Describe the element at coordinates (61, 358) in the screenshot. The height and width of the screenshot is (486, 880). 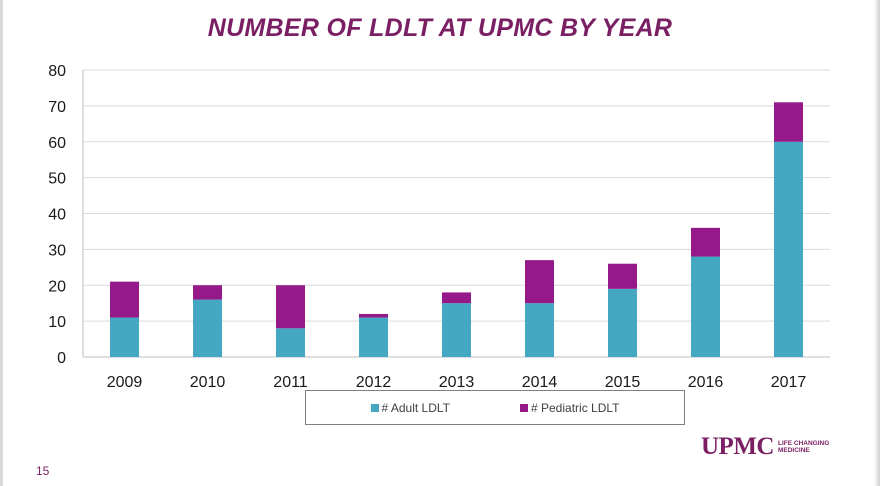
I see `y-tick-label: 0` at that location.